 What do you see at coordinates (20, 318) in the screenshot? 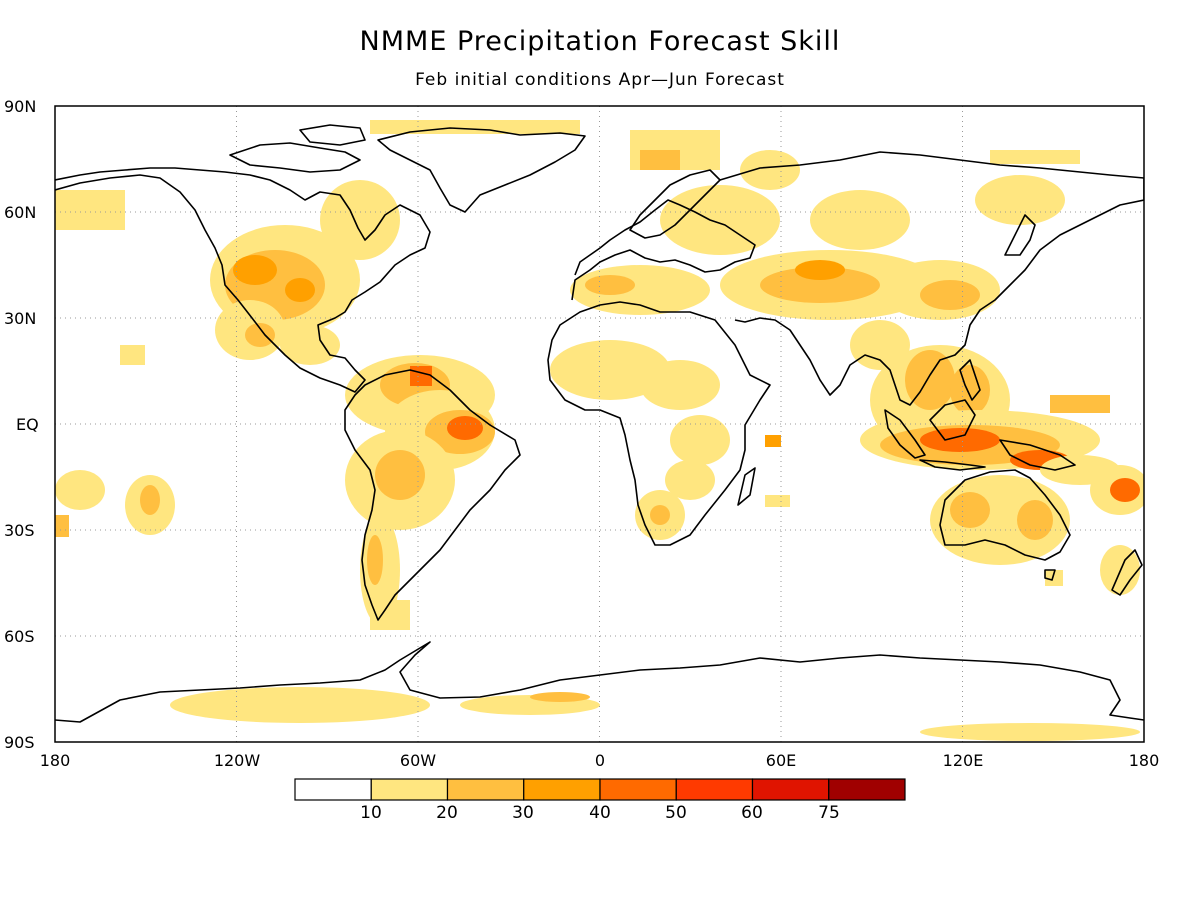
I see `lat-label: 30N` at bounding box center [20, 318].